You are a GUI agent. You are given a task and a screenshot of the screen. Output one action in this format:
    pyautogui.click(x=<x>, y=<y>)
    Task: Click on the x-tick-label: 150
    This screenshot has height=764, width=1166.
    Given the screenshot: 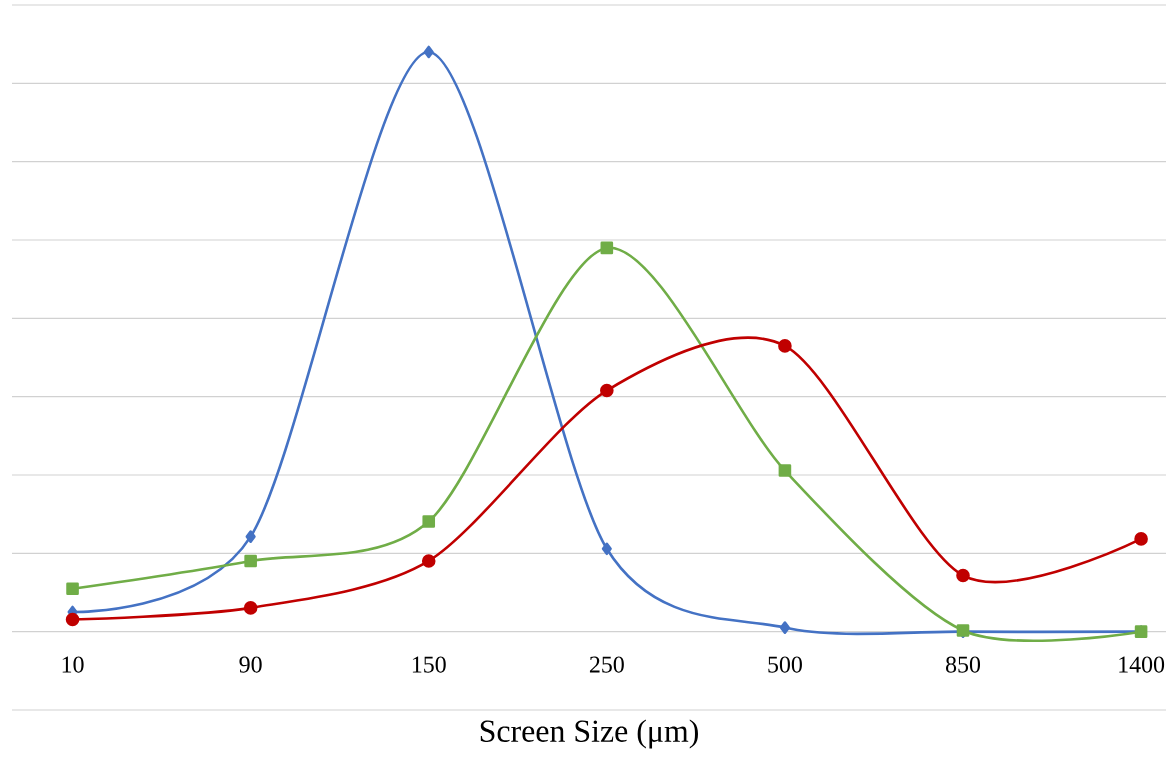 What is the action you would take?
    pyautogui.click(x=429, y=664)
    